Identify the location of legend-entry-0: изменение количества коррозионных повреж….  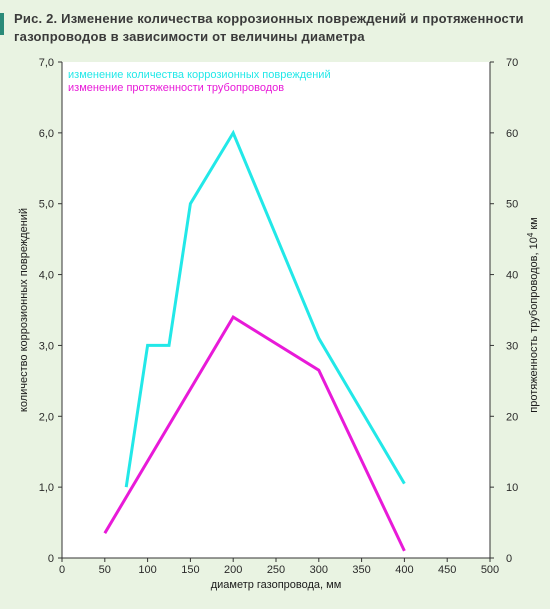
(199, 75).